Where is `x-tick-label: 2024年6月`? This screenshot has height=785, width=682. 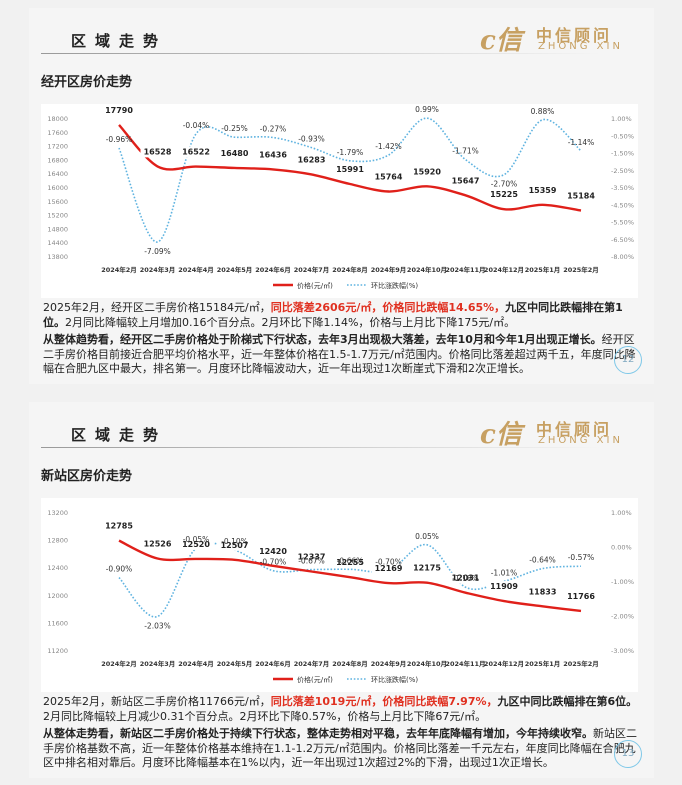 x-tick-label: 2024年6月 is located at coordinates (273, 663).